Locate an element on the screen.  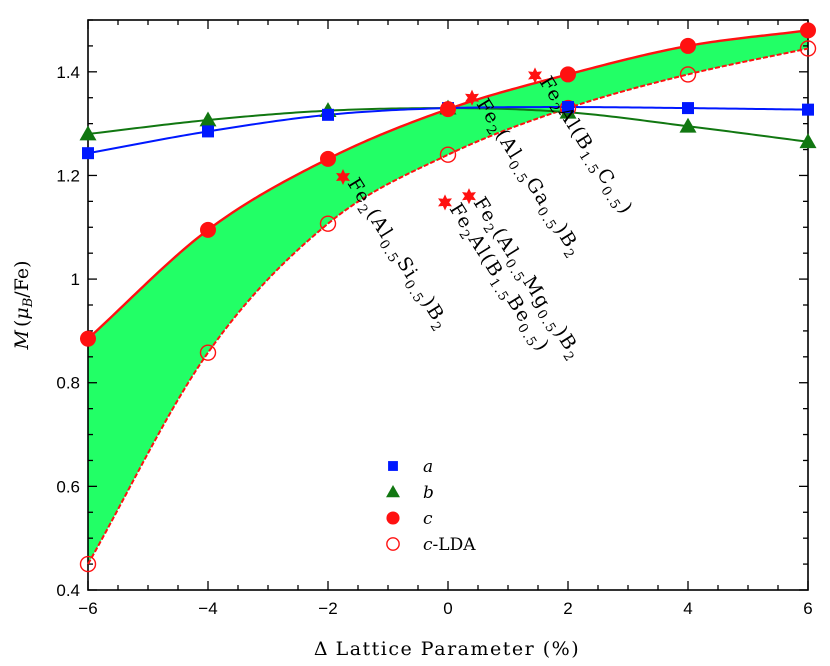
y-tick-label: 0.4 is located at coordinates (68, 590).